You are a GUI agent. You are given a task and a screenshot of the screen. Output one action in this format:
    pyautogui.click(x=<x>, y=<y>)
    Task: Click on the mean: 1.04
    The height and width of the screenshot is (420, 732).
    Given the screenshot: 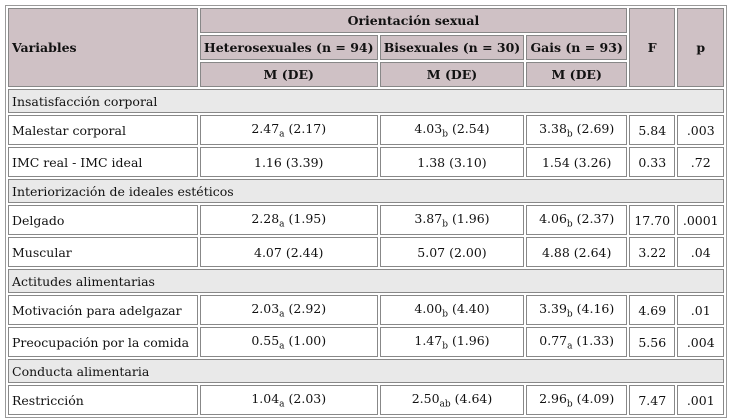 What is the action you would take?
    pyautogui.click(x=265, y=398)
    